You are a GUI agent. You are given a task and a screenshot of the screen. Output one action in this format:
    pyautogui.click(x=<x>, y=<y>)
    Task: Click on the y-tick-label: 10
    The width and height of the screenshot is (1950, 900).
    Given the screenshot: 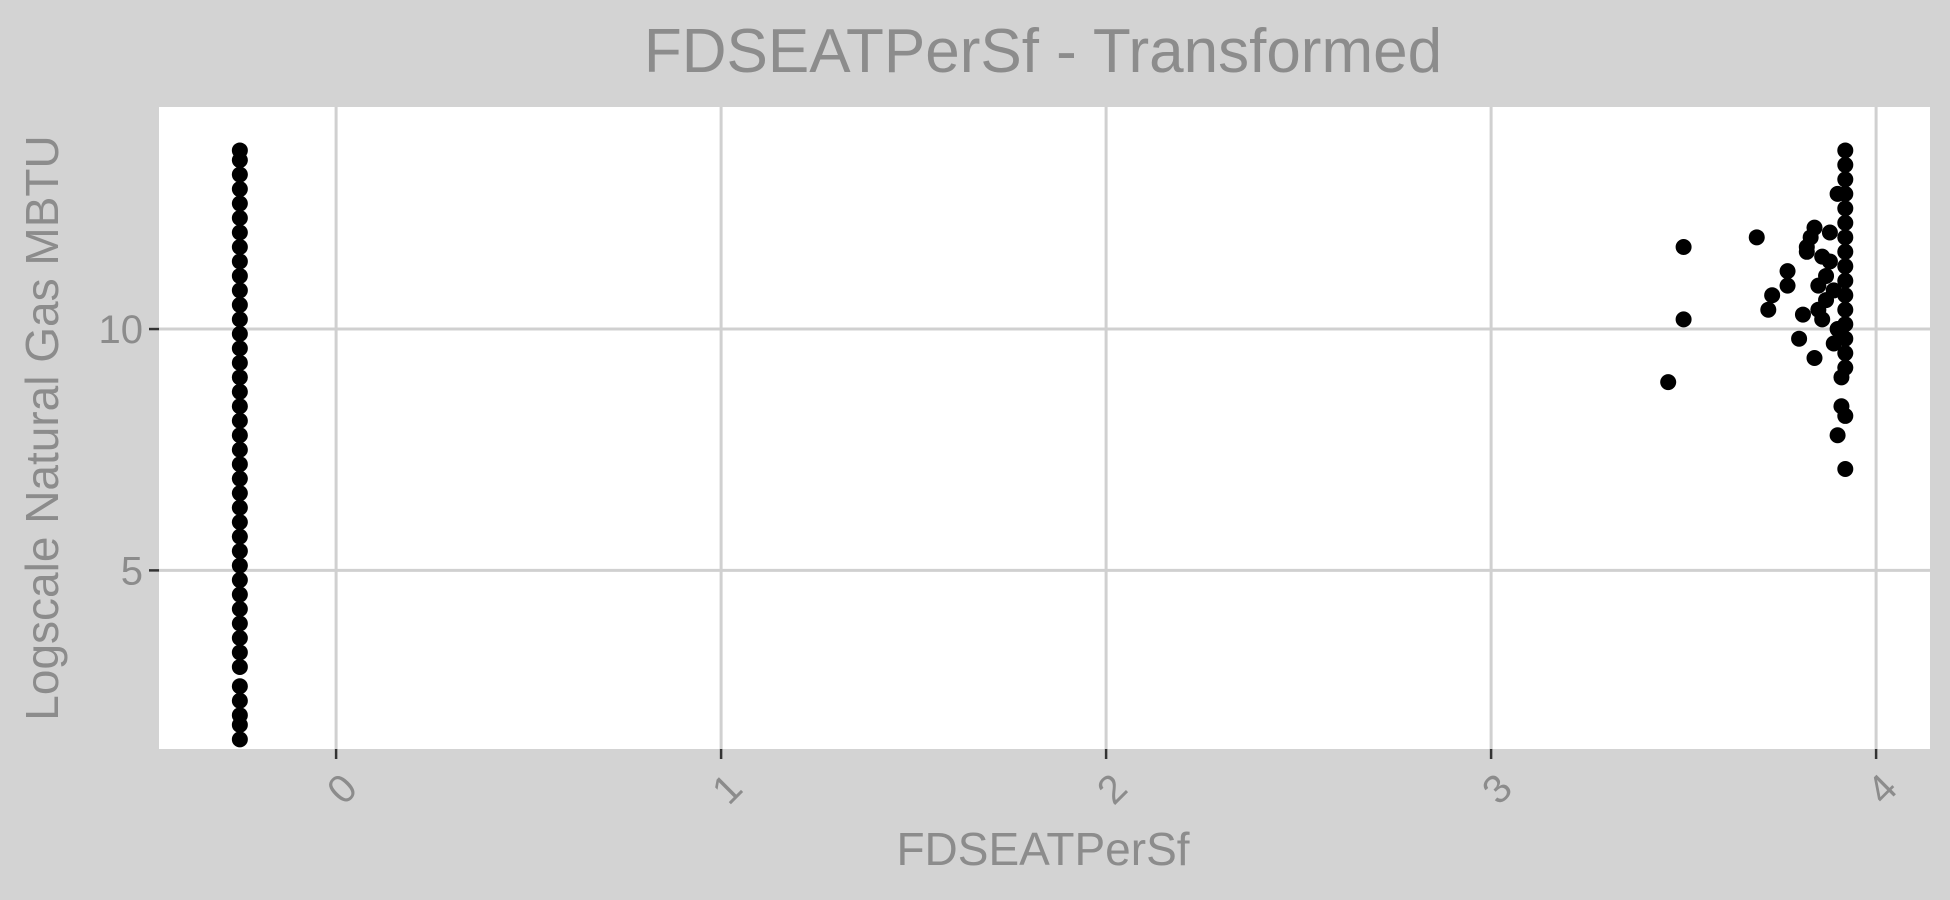 What is the action you would take?
    pyautogui.click(x=121, y=330)
    